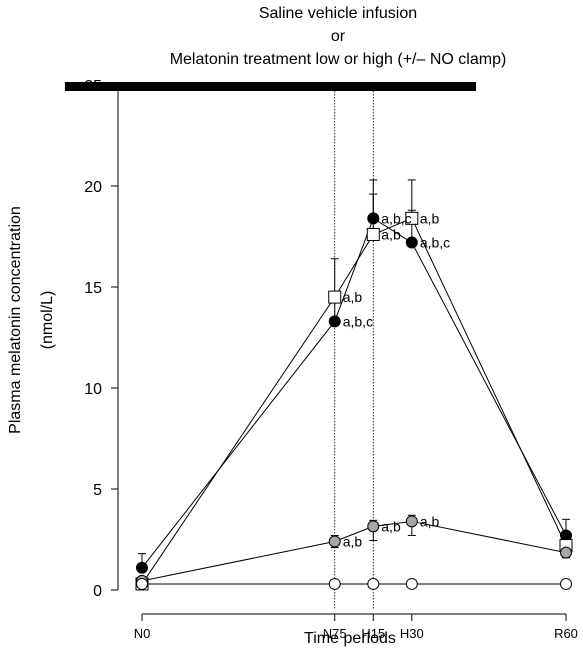 The image size is (583, 653). What do you see at coordinates (430, 521) in the screenshot?
I see `series-3-label-H30: a,b` at bounding box center [430, 521].